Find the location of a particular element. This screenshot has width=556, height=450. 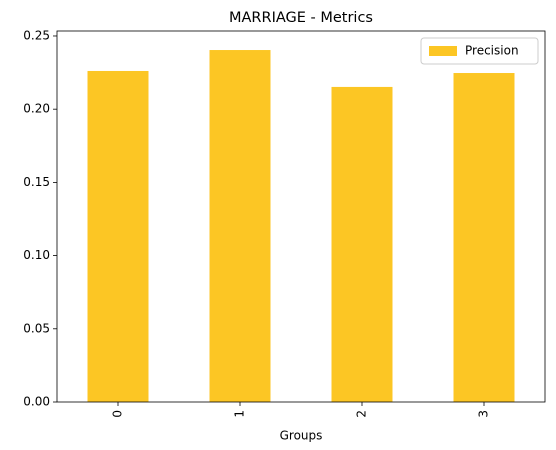

x-tick-label: 0 is located at coordinates (118, 414).